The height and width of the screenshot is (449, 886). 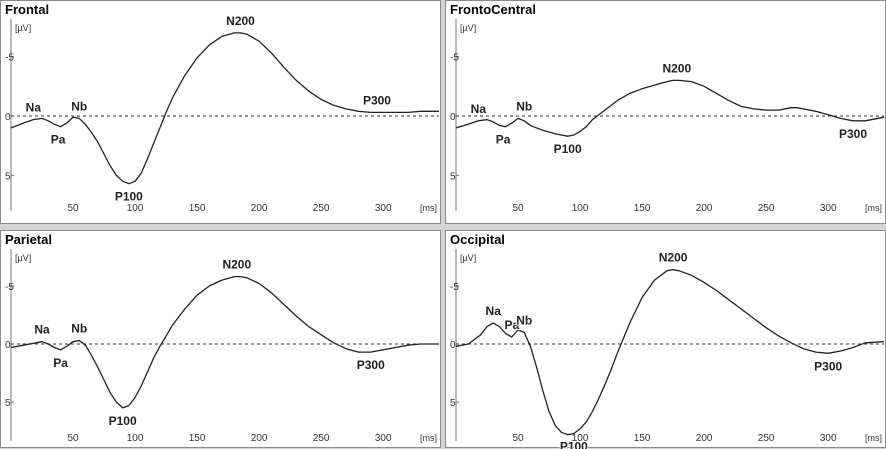 What do you see at coordinates (28, 239) in the screenshot?
I see `chart-title: Parietal` at bounding box center [28, 239].